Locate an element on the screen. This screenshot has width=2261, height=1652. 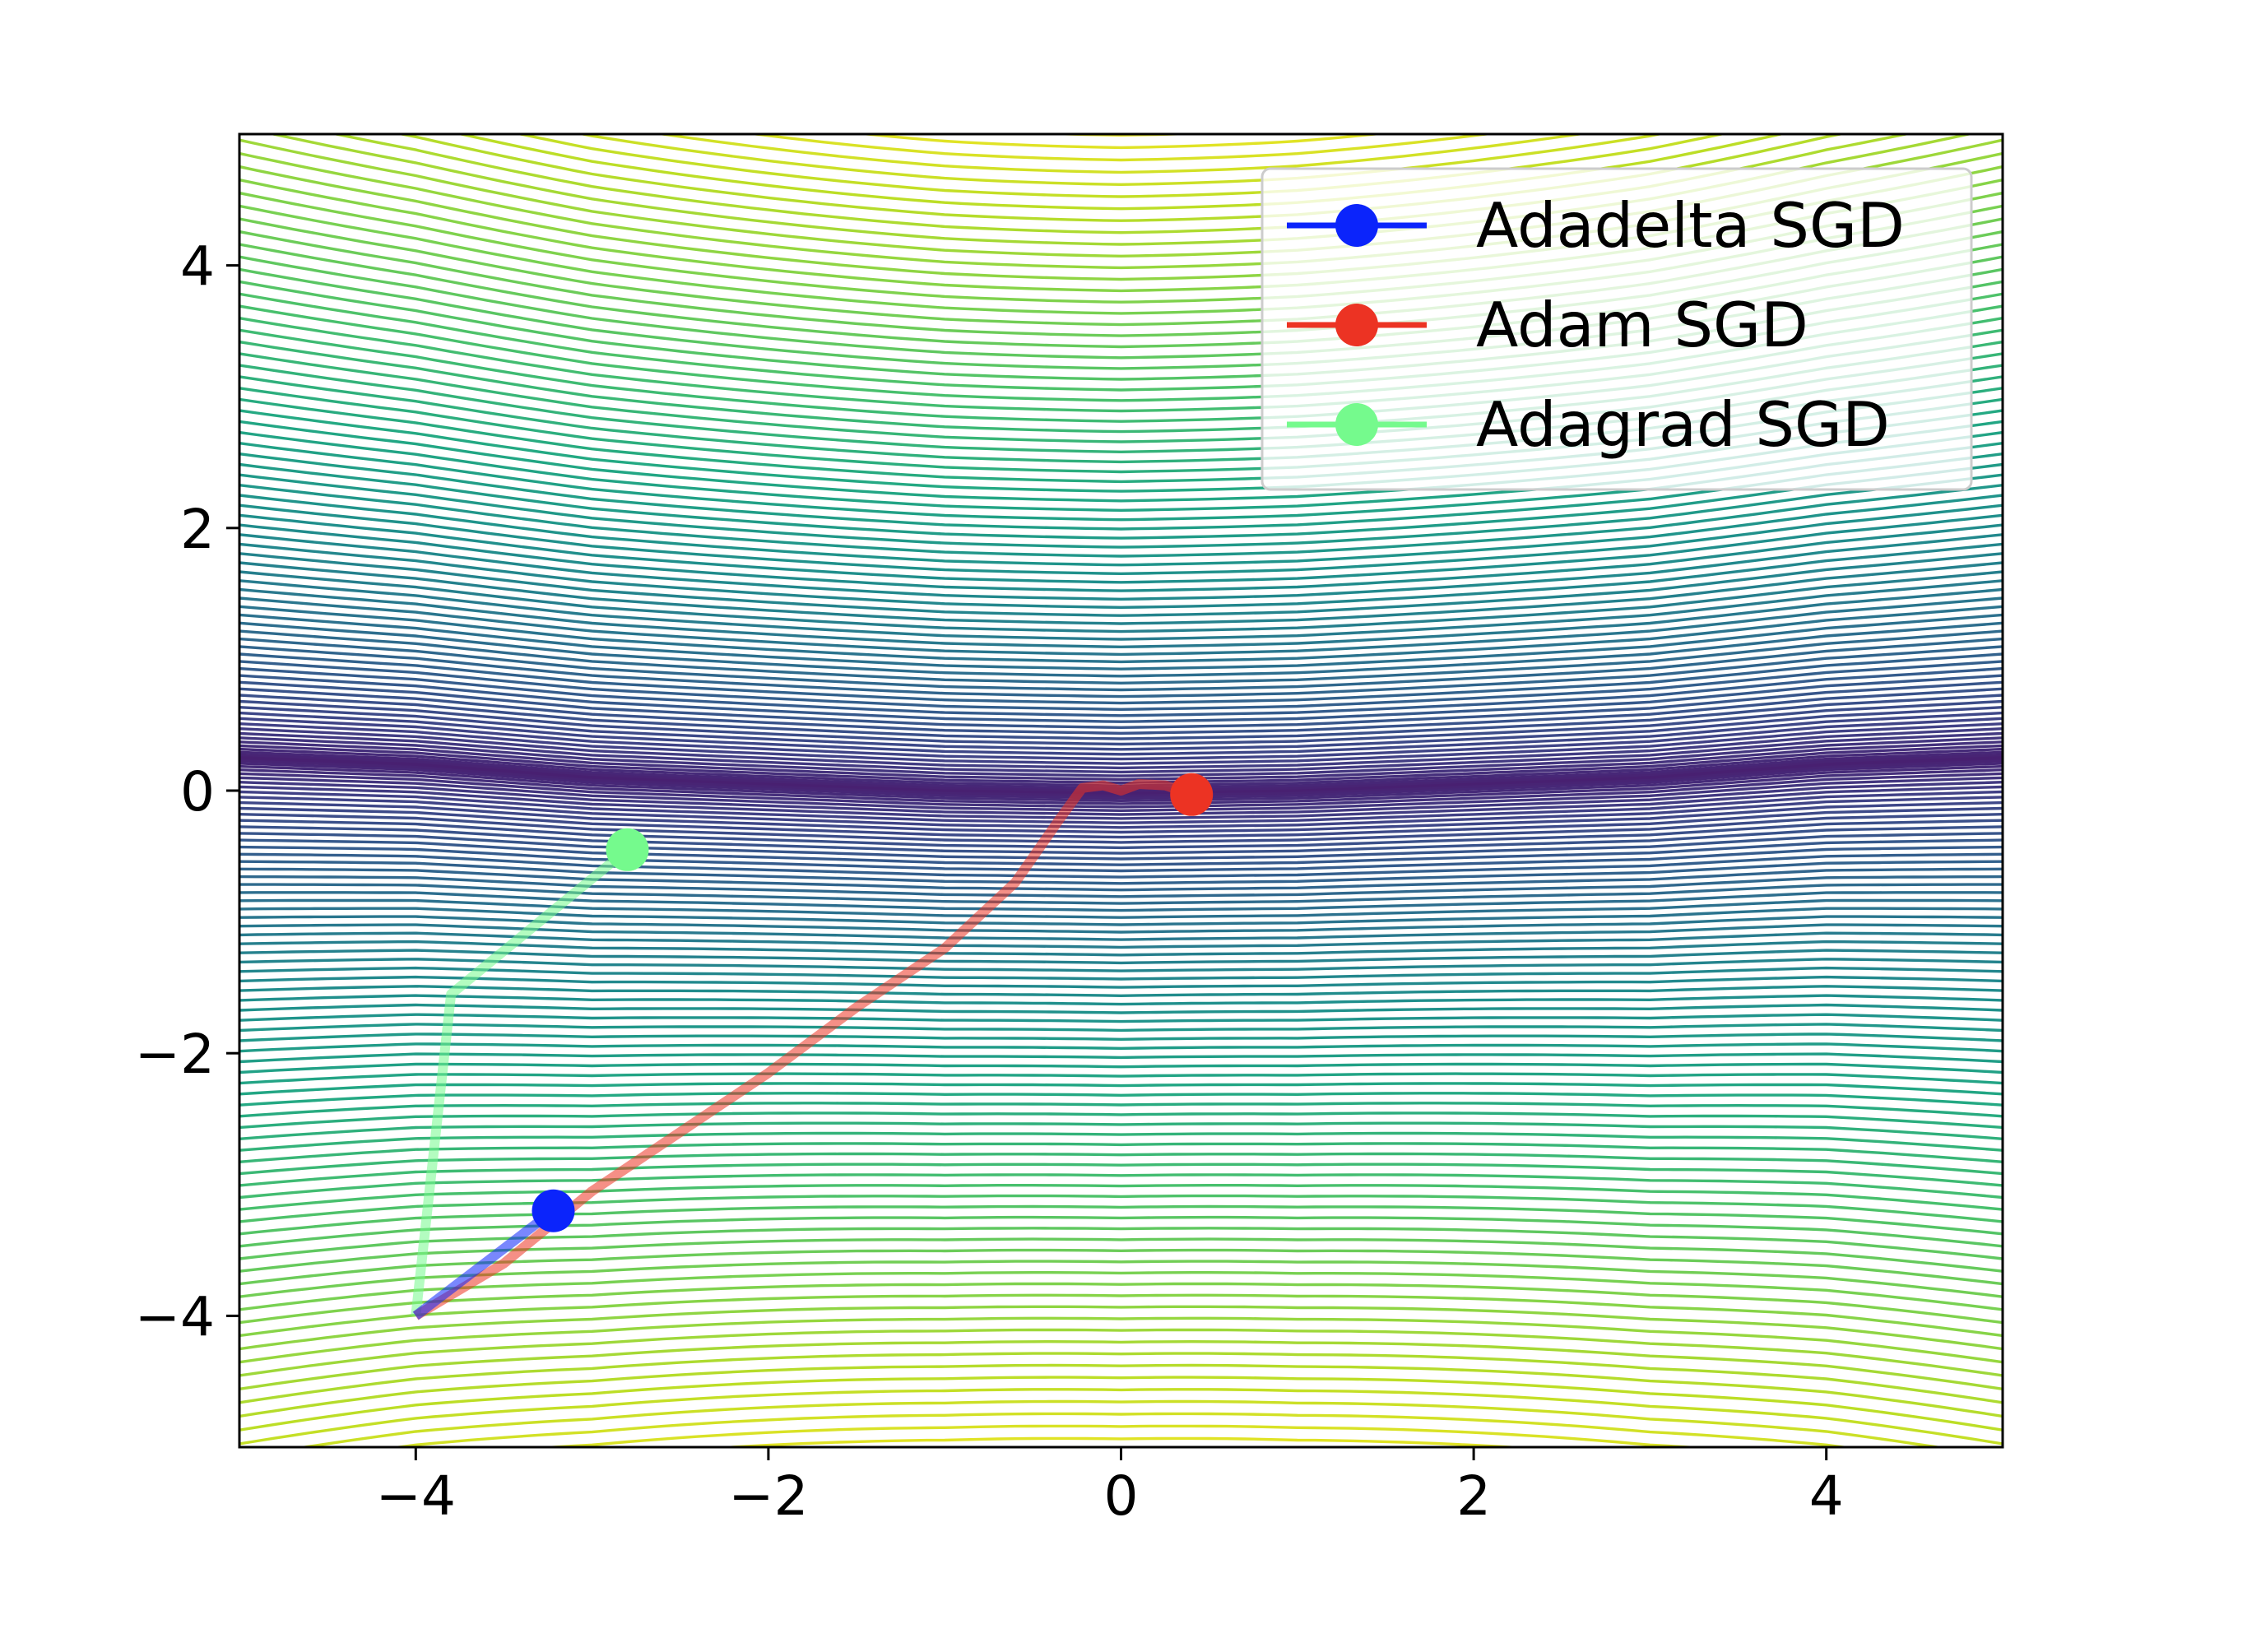
y-tick-label: 2 is located at coordinates (198, 529).